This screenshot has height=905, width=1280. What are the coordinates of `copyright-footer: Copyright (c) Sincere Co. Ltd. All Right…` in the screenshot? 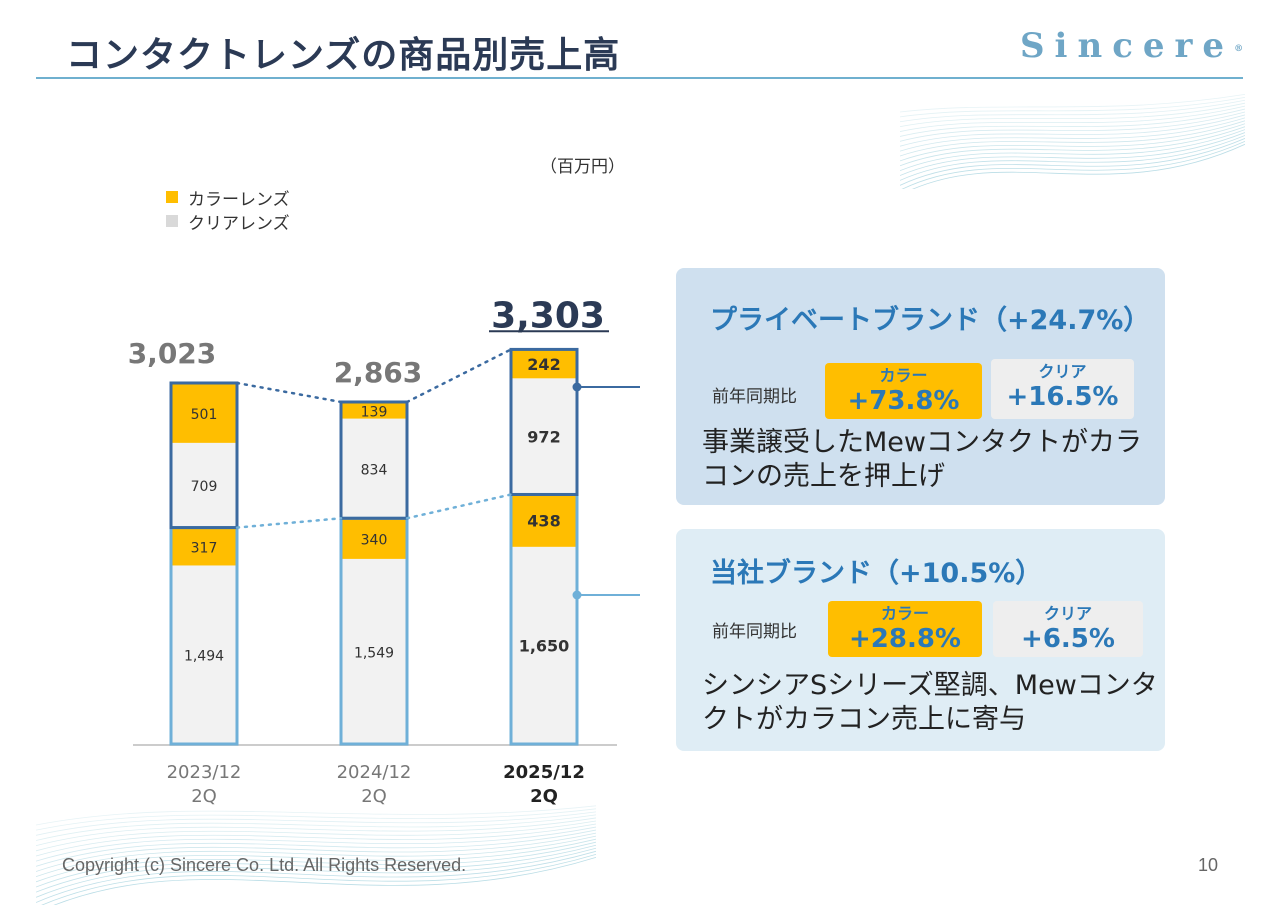 It's located at (264, 865).